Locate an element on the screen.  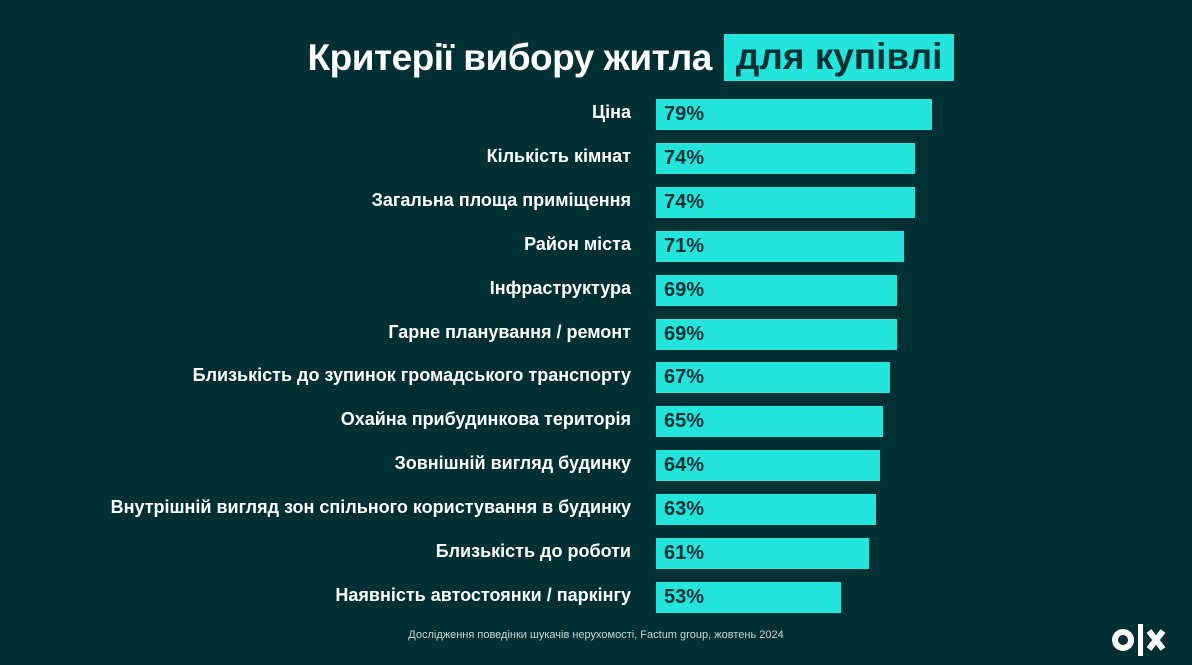
title-highlight: для купівлі is located at coordinates (839, 57).